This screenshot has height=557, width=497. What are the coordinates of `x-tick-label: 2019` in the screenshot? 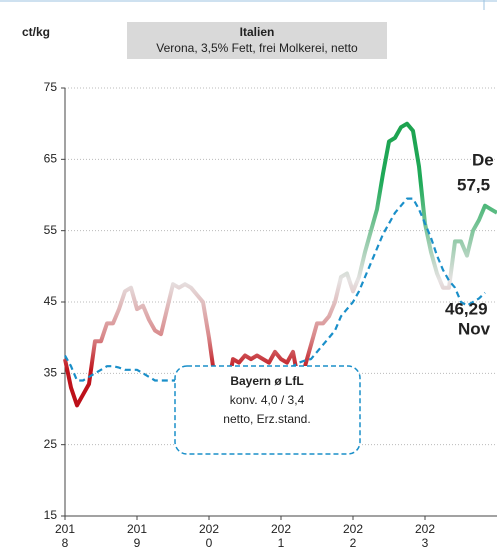 It's located at (137, 536).